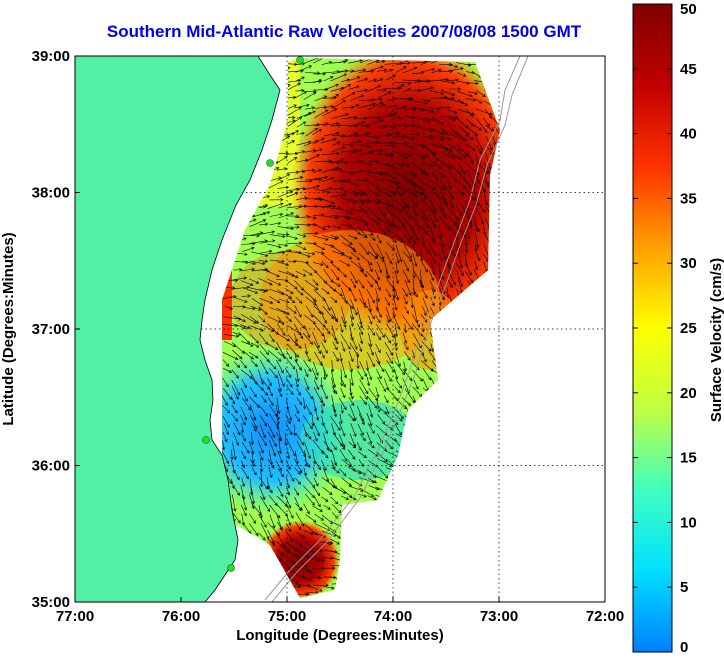  I want to click on colorbar-tick-label: 20, so click(688, 393).